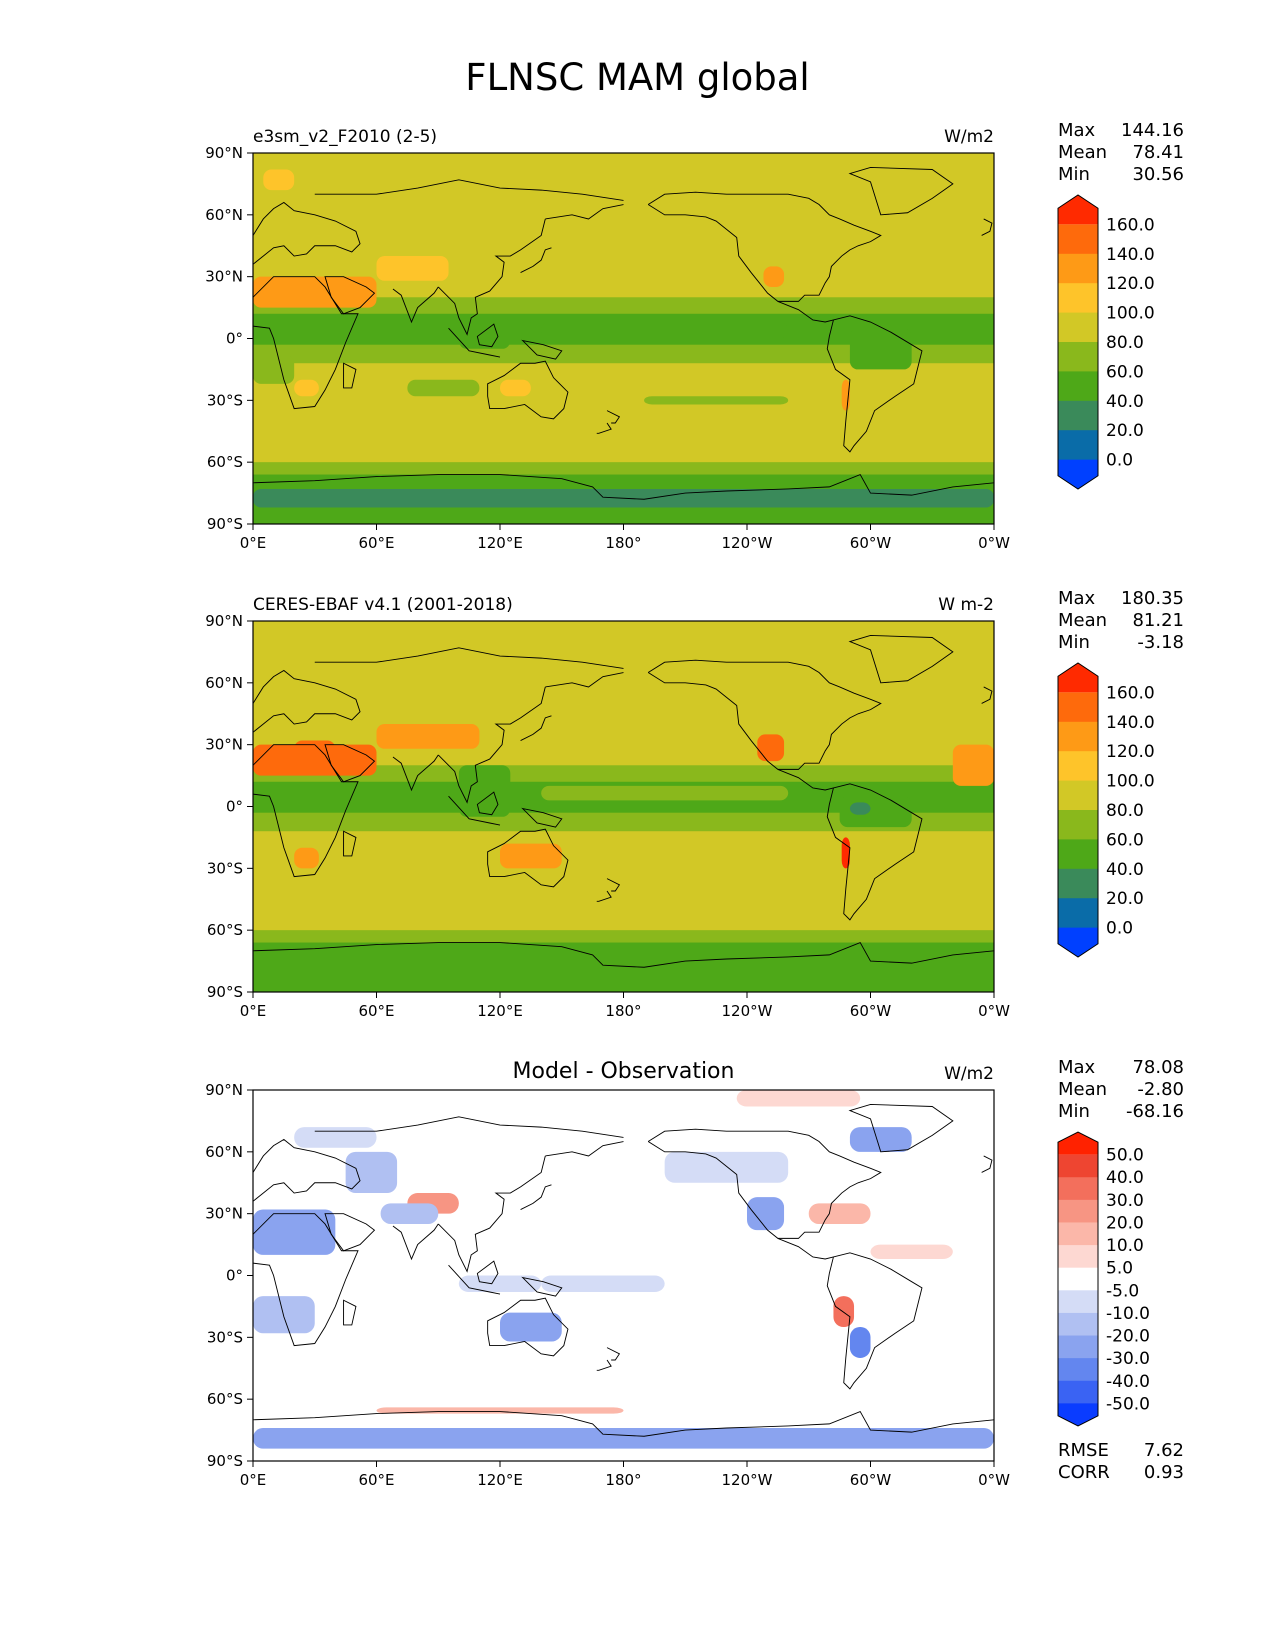  What do you see at coordinates (1155, 1111) in the screenshot?
I see `stat-value: -68.16` at bounding box center [1155, 1111].